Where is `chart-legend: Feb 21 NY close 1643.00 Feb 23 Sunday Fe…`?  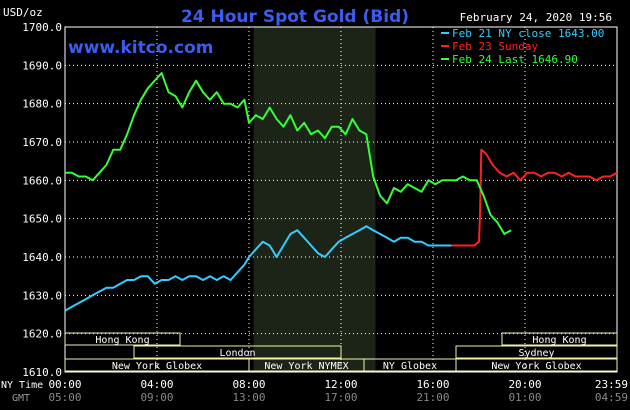 chart-legend: Feb 21 NY close 1643.00 Feb 23 Sunday Fe… is located at coordinates (522, 46).